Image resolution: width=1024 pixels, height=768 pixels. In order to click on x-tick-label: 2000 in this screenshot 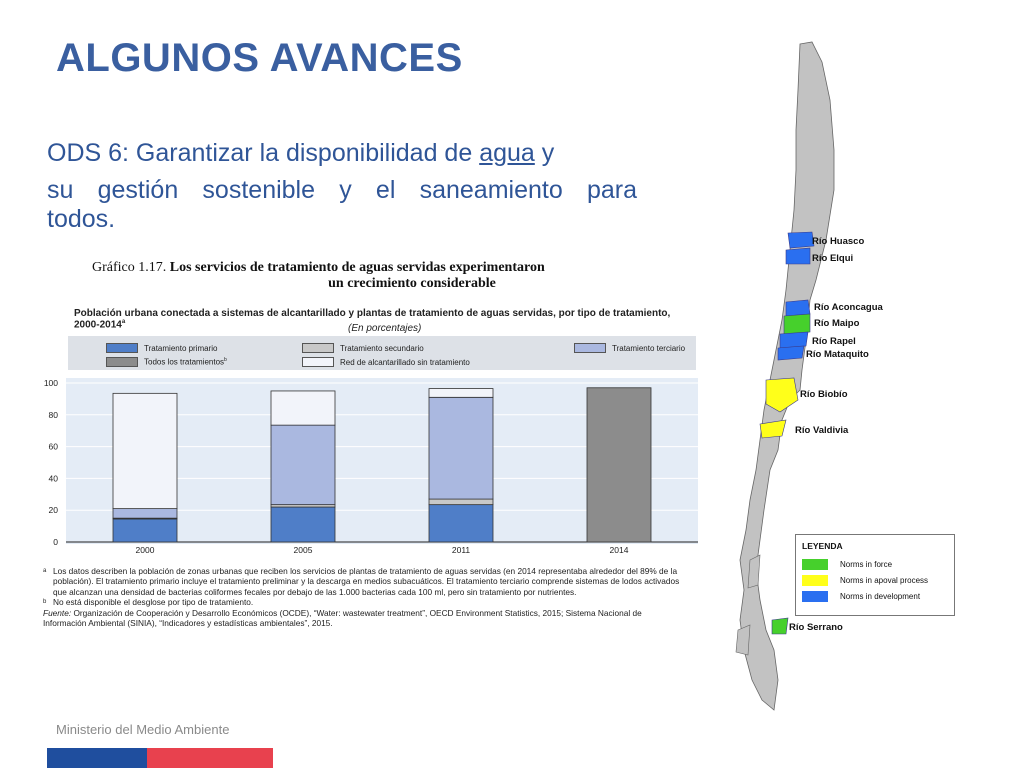, I will do `click(145, 550)`.